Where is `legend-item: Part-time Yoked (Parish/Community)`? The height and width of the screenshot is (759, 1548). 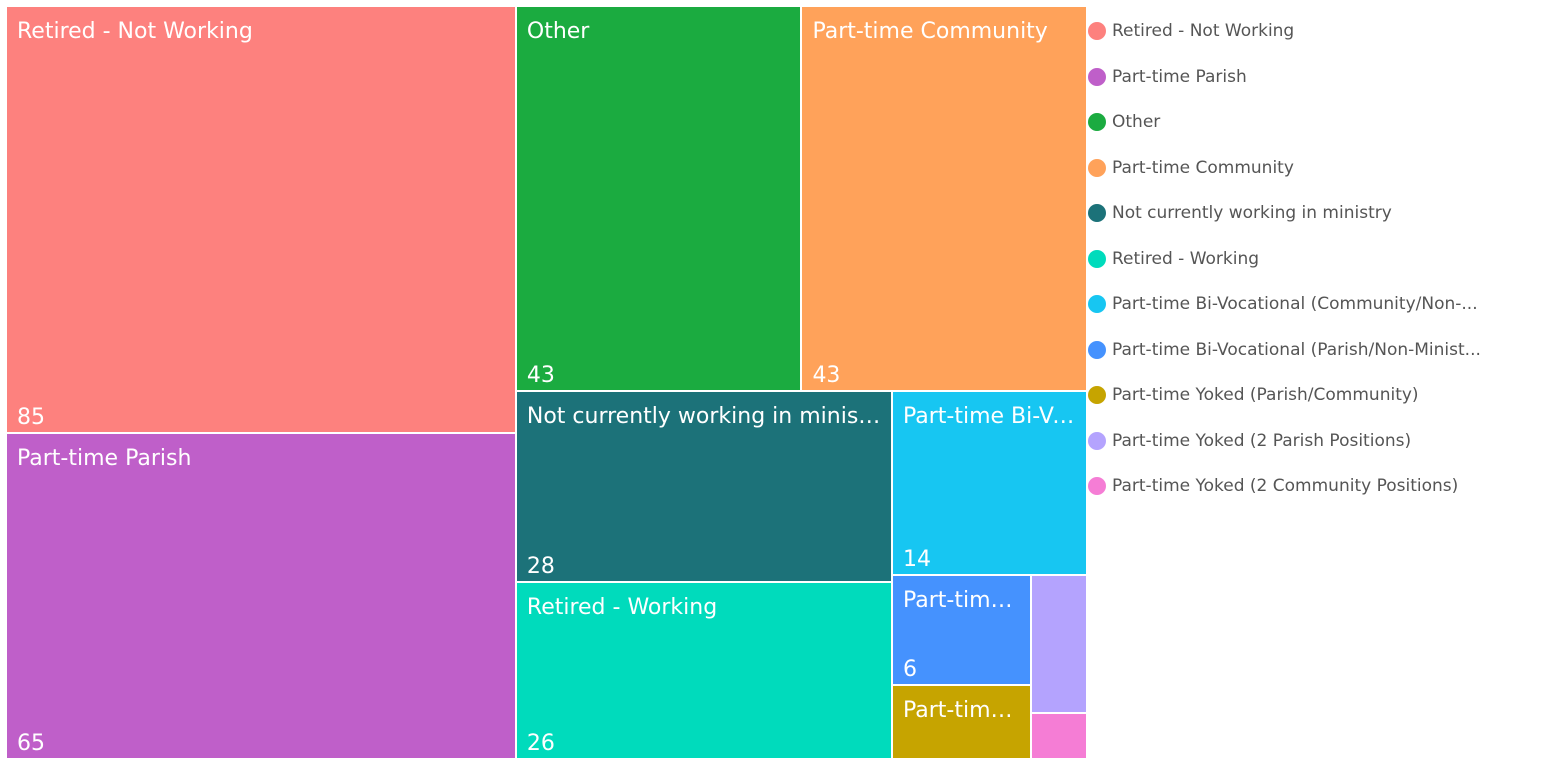
legend-item: Part-time Yoked (Parish/Community) is located at coordinates (1253, 395).